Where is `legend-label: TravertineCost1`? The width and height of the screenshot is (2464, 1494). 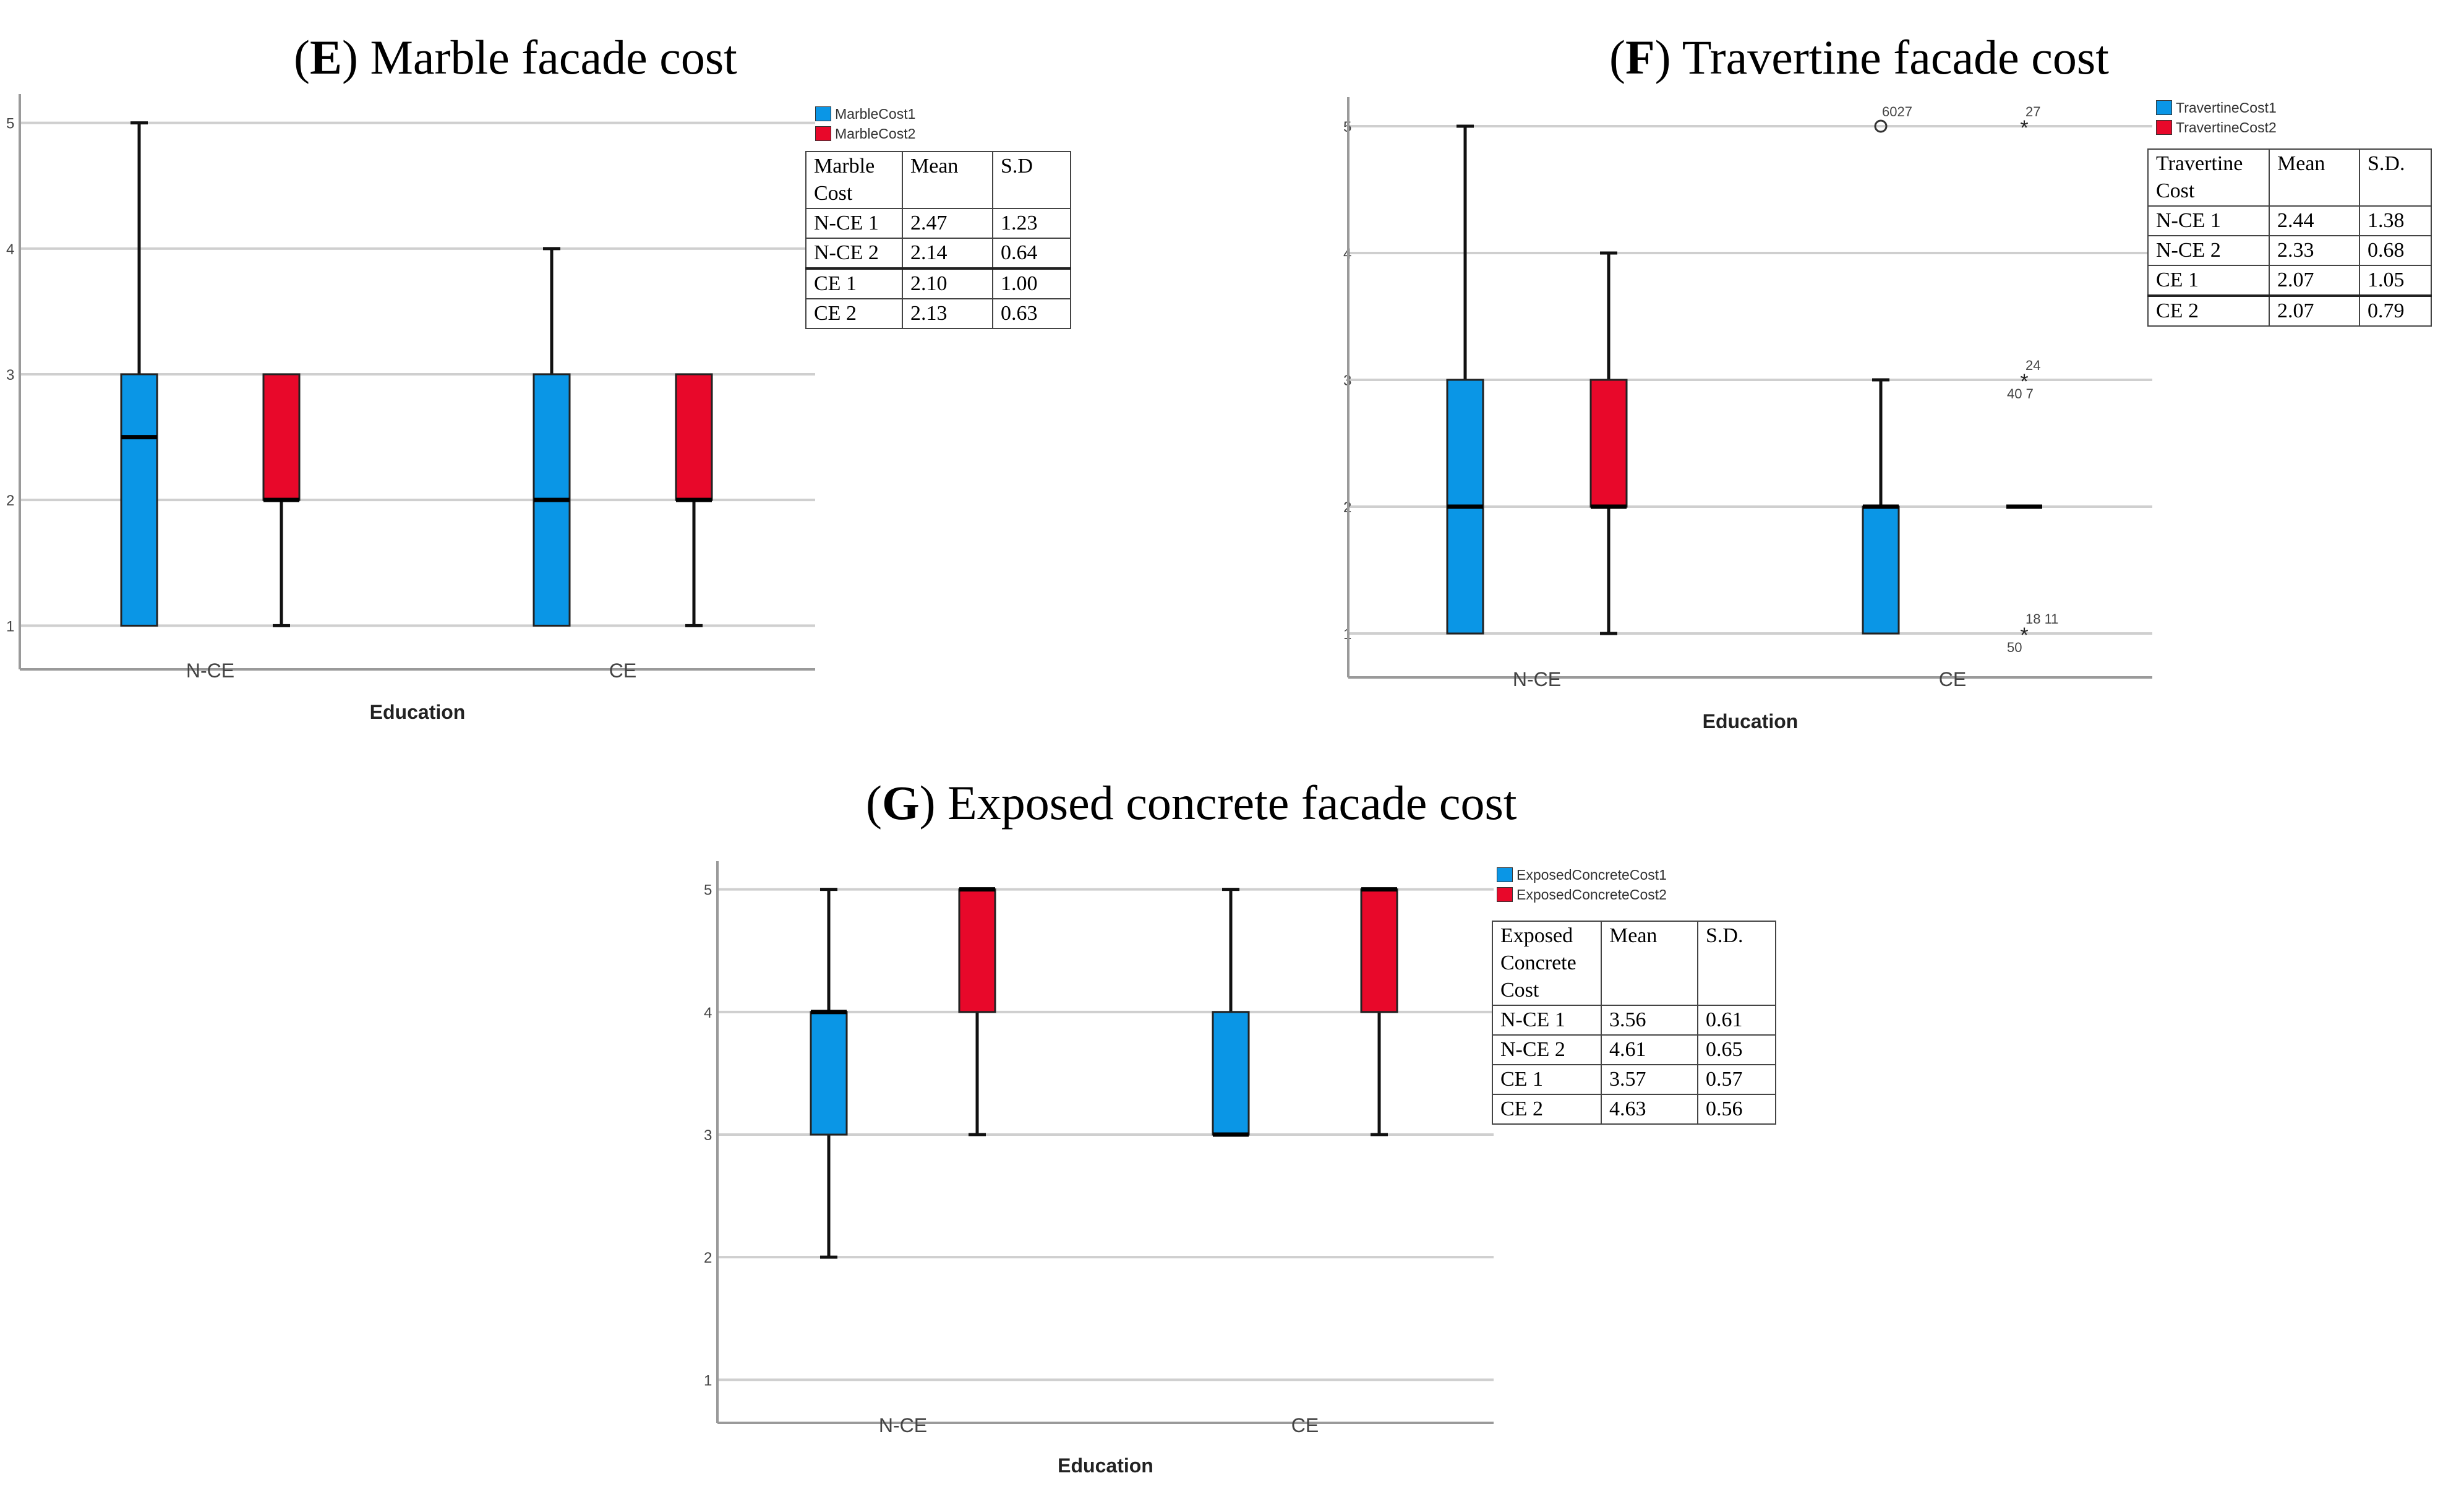 legend-label: TravertineCost1 is located at coordinates (2226, 107).